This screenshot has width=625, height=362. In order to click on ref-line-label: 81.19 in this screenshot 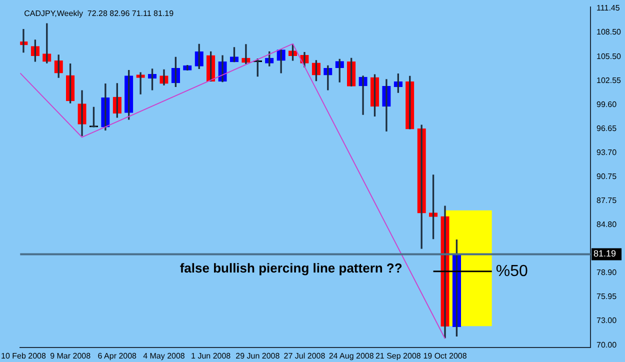, I will do `click(605, 253)`.